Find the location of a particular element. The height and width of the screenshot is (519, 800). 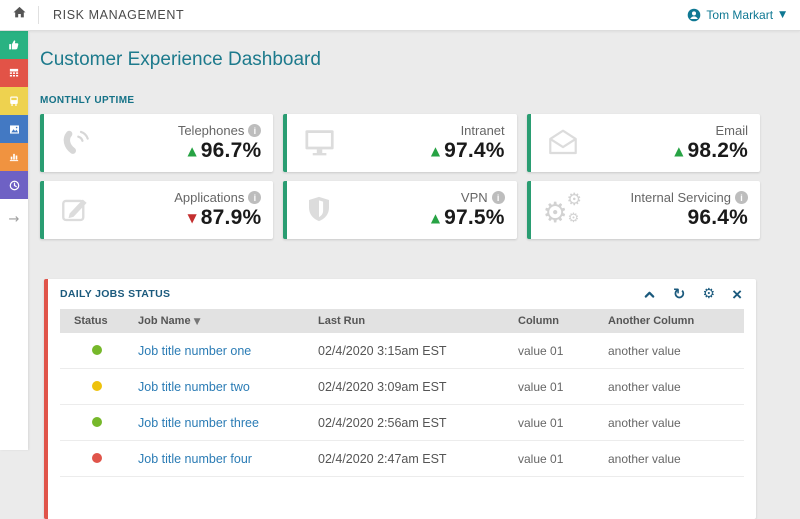

column-header-column: Column is located at coordinates (538, 321).